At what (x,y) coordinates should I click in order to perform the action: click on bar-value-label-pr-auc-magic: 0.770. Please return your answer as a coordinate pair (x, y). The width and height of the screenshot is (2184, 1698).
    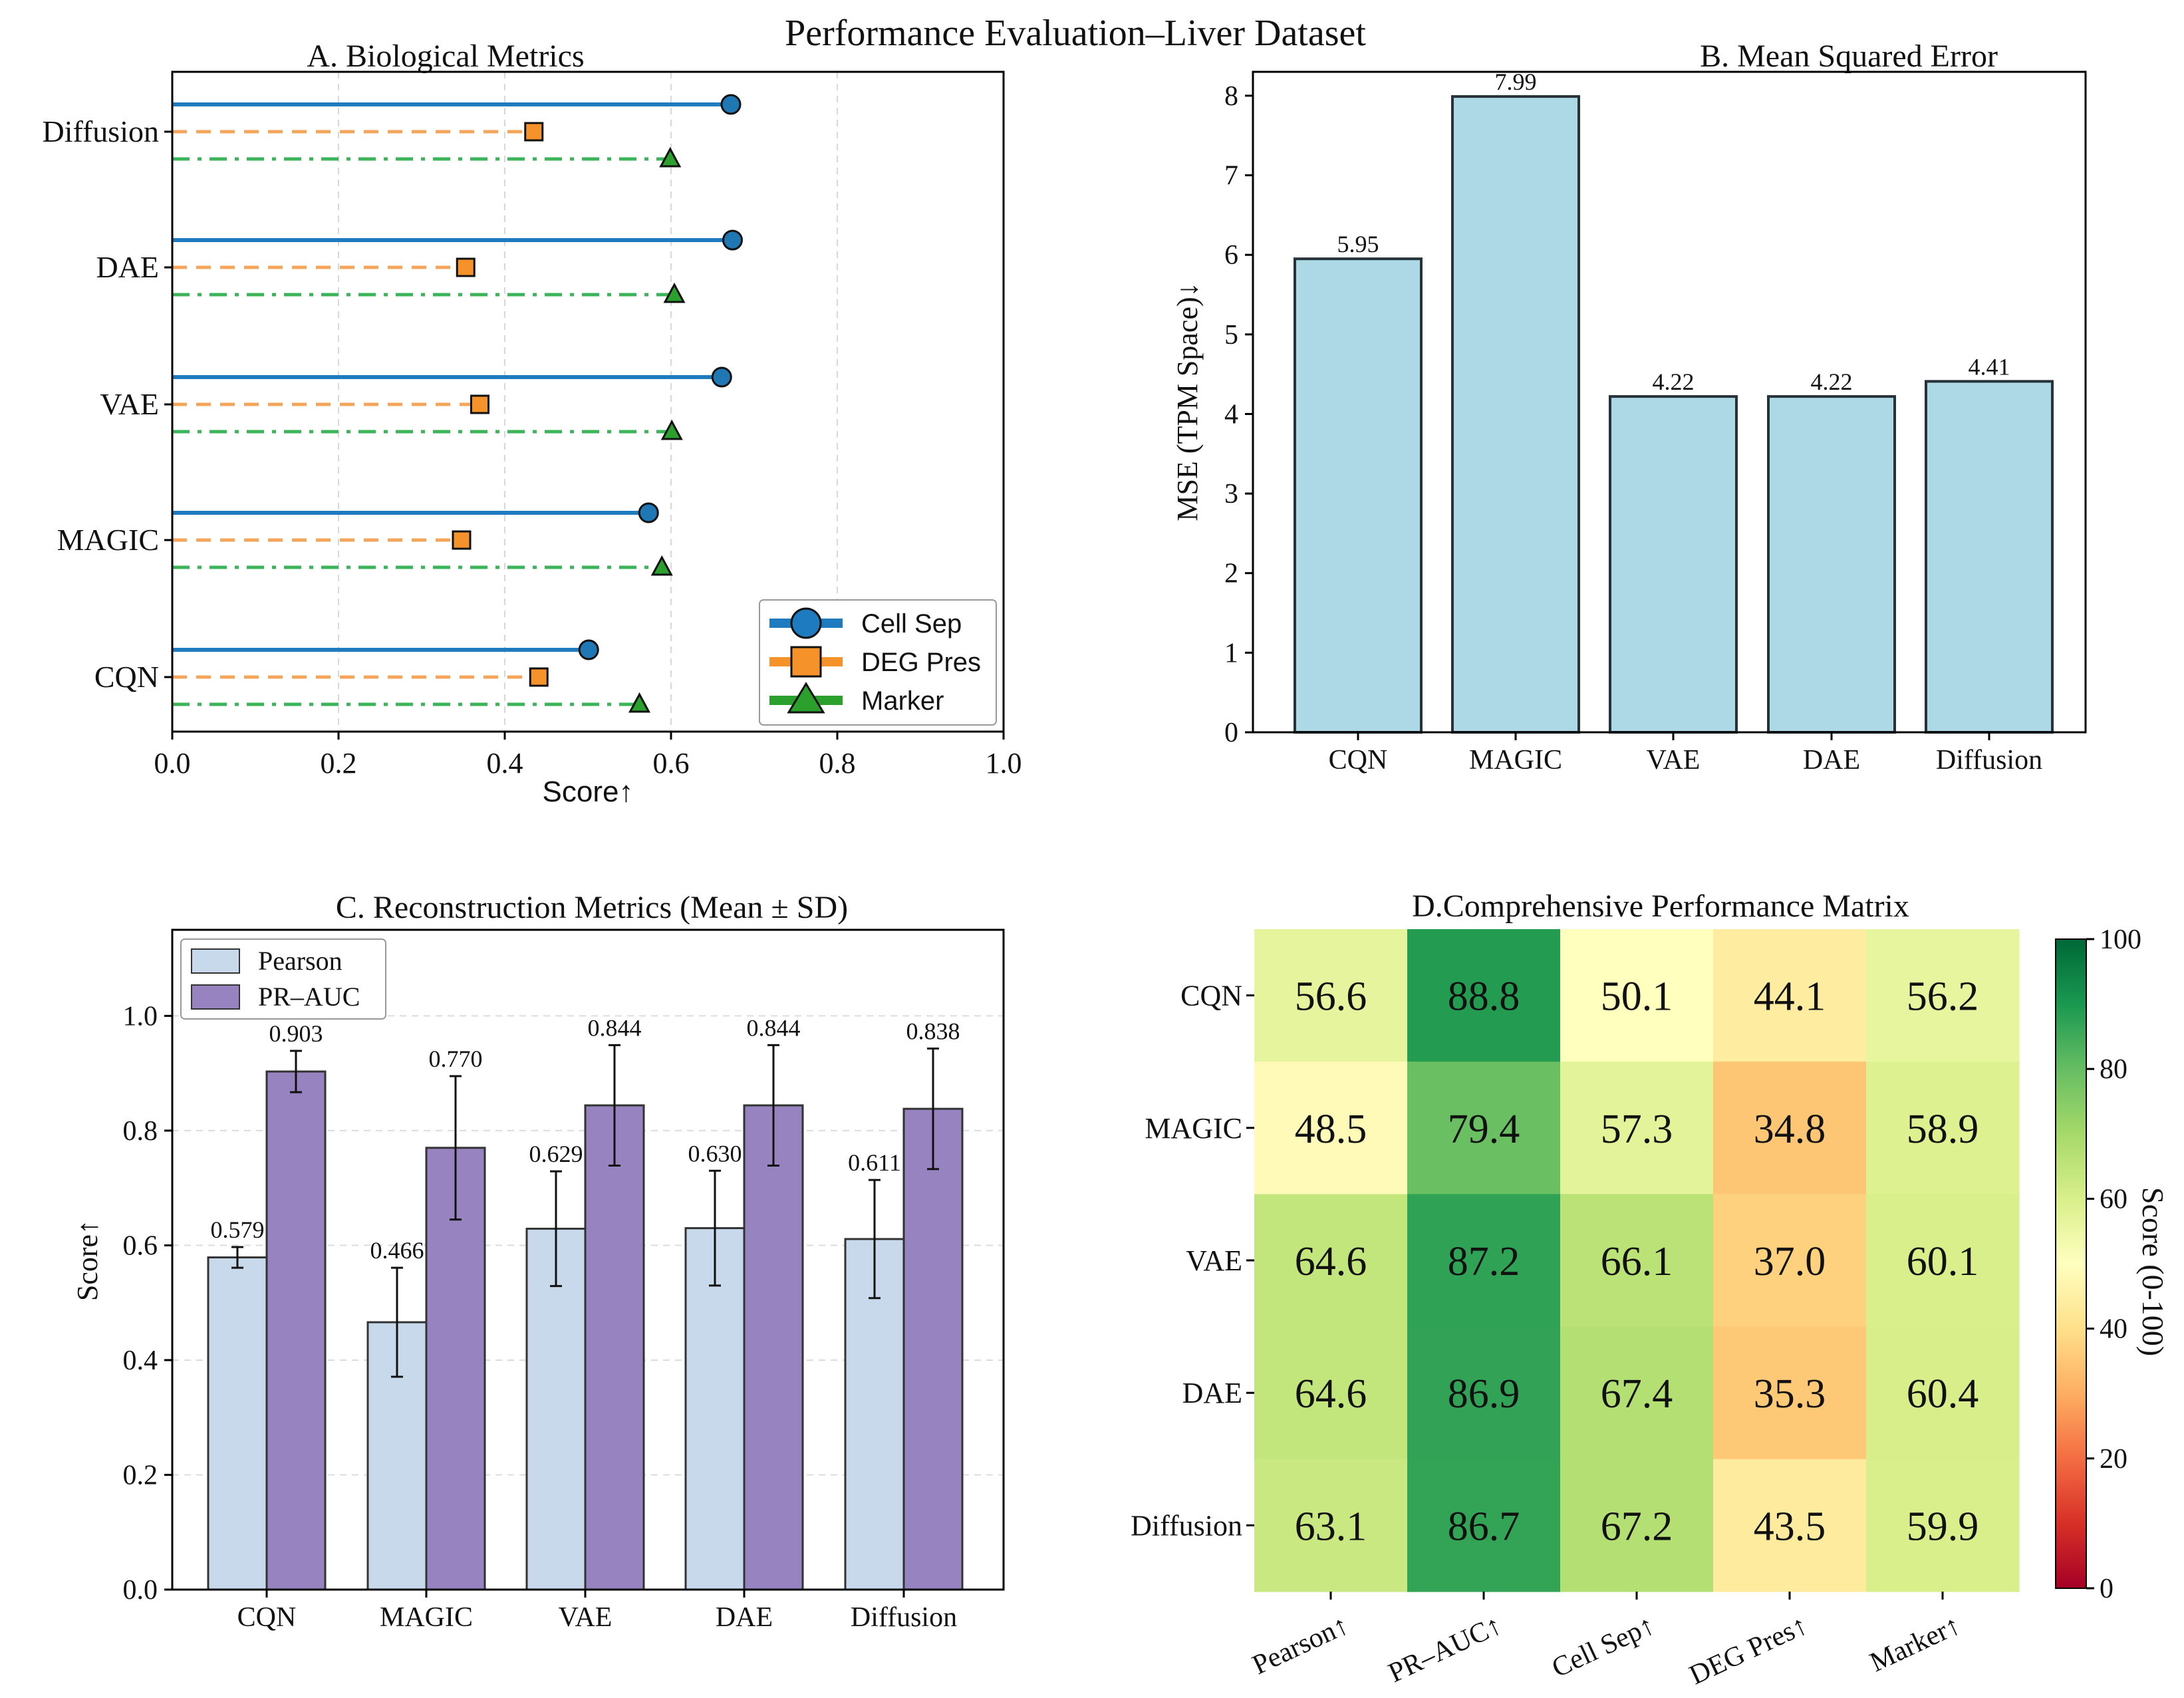
    Looking at the image, I should click on (456, 1059).